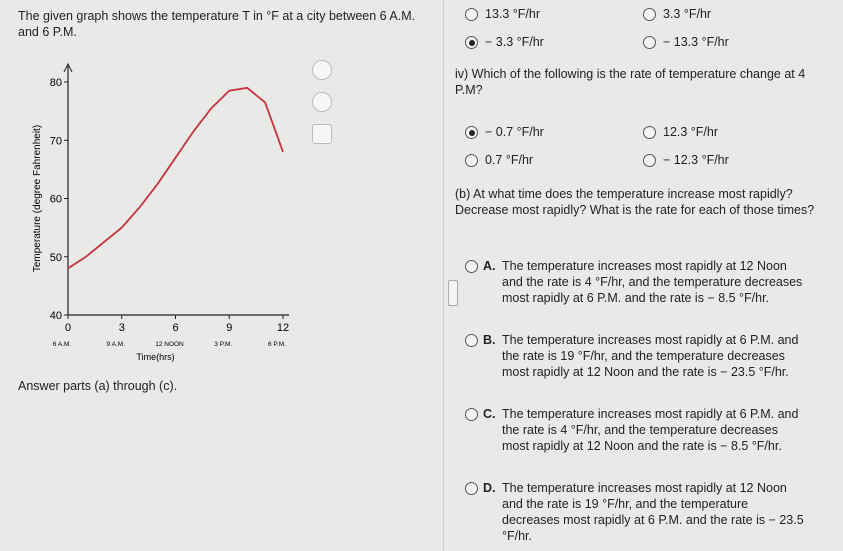  What do you see at coordinates (68, 328) in the screenshot?
I see `x-tick-label: 0` at bounding box center [68, 328].